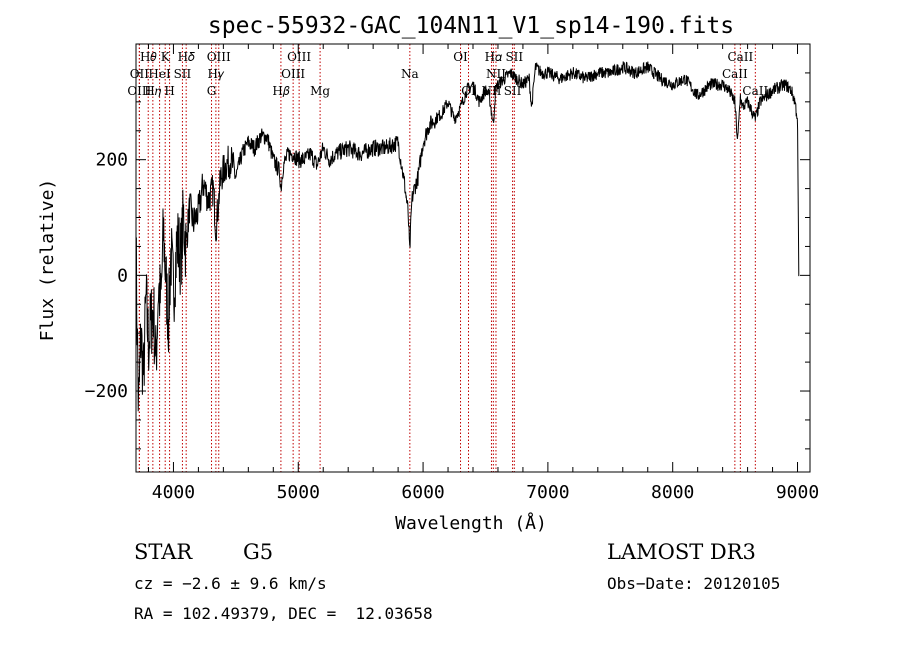  I want to click on x-tick-label: 9000, so click(797, 492).